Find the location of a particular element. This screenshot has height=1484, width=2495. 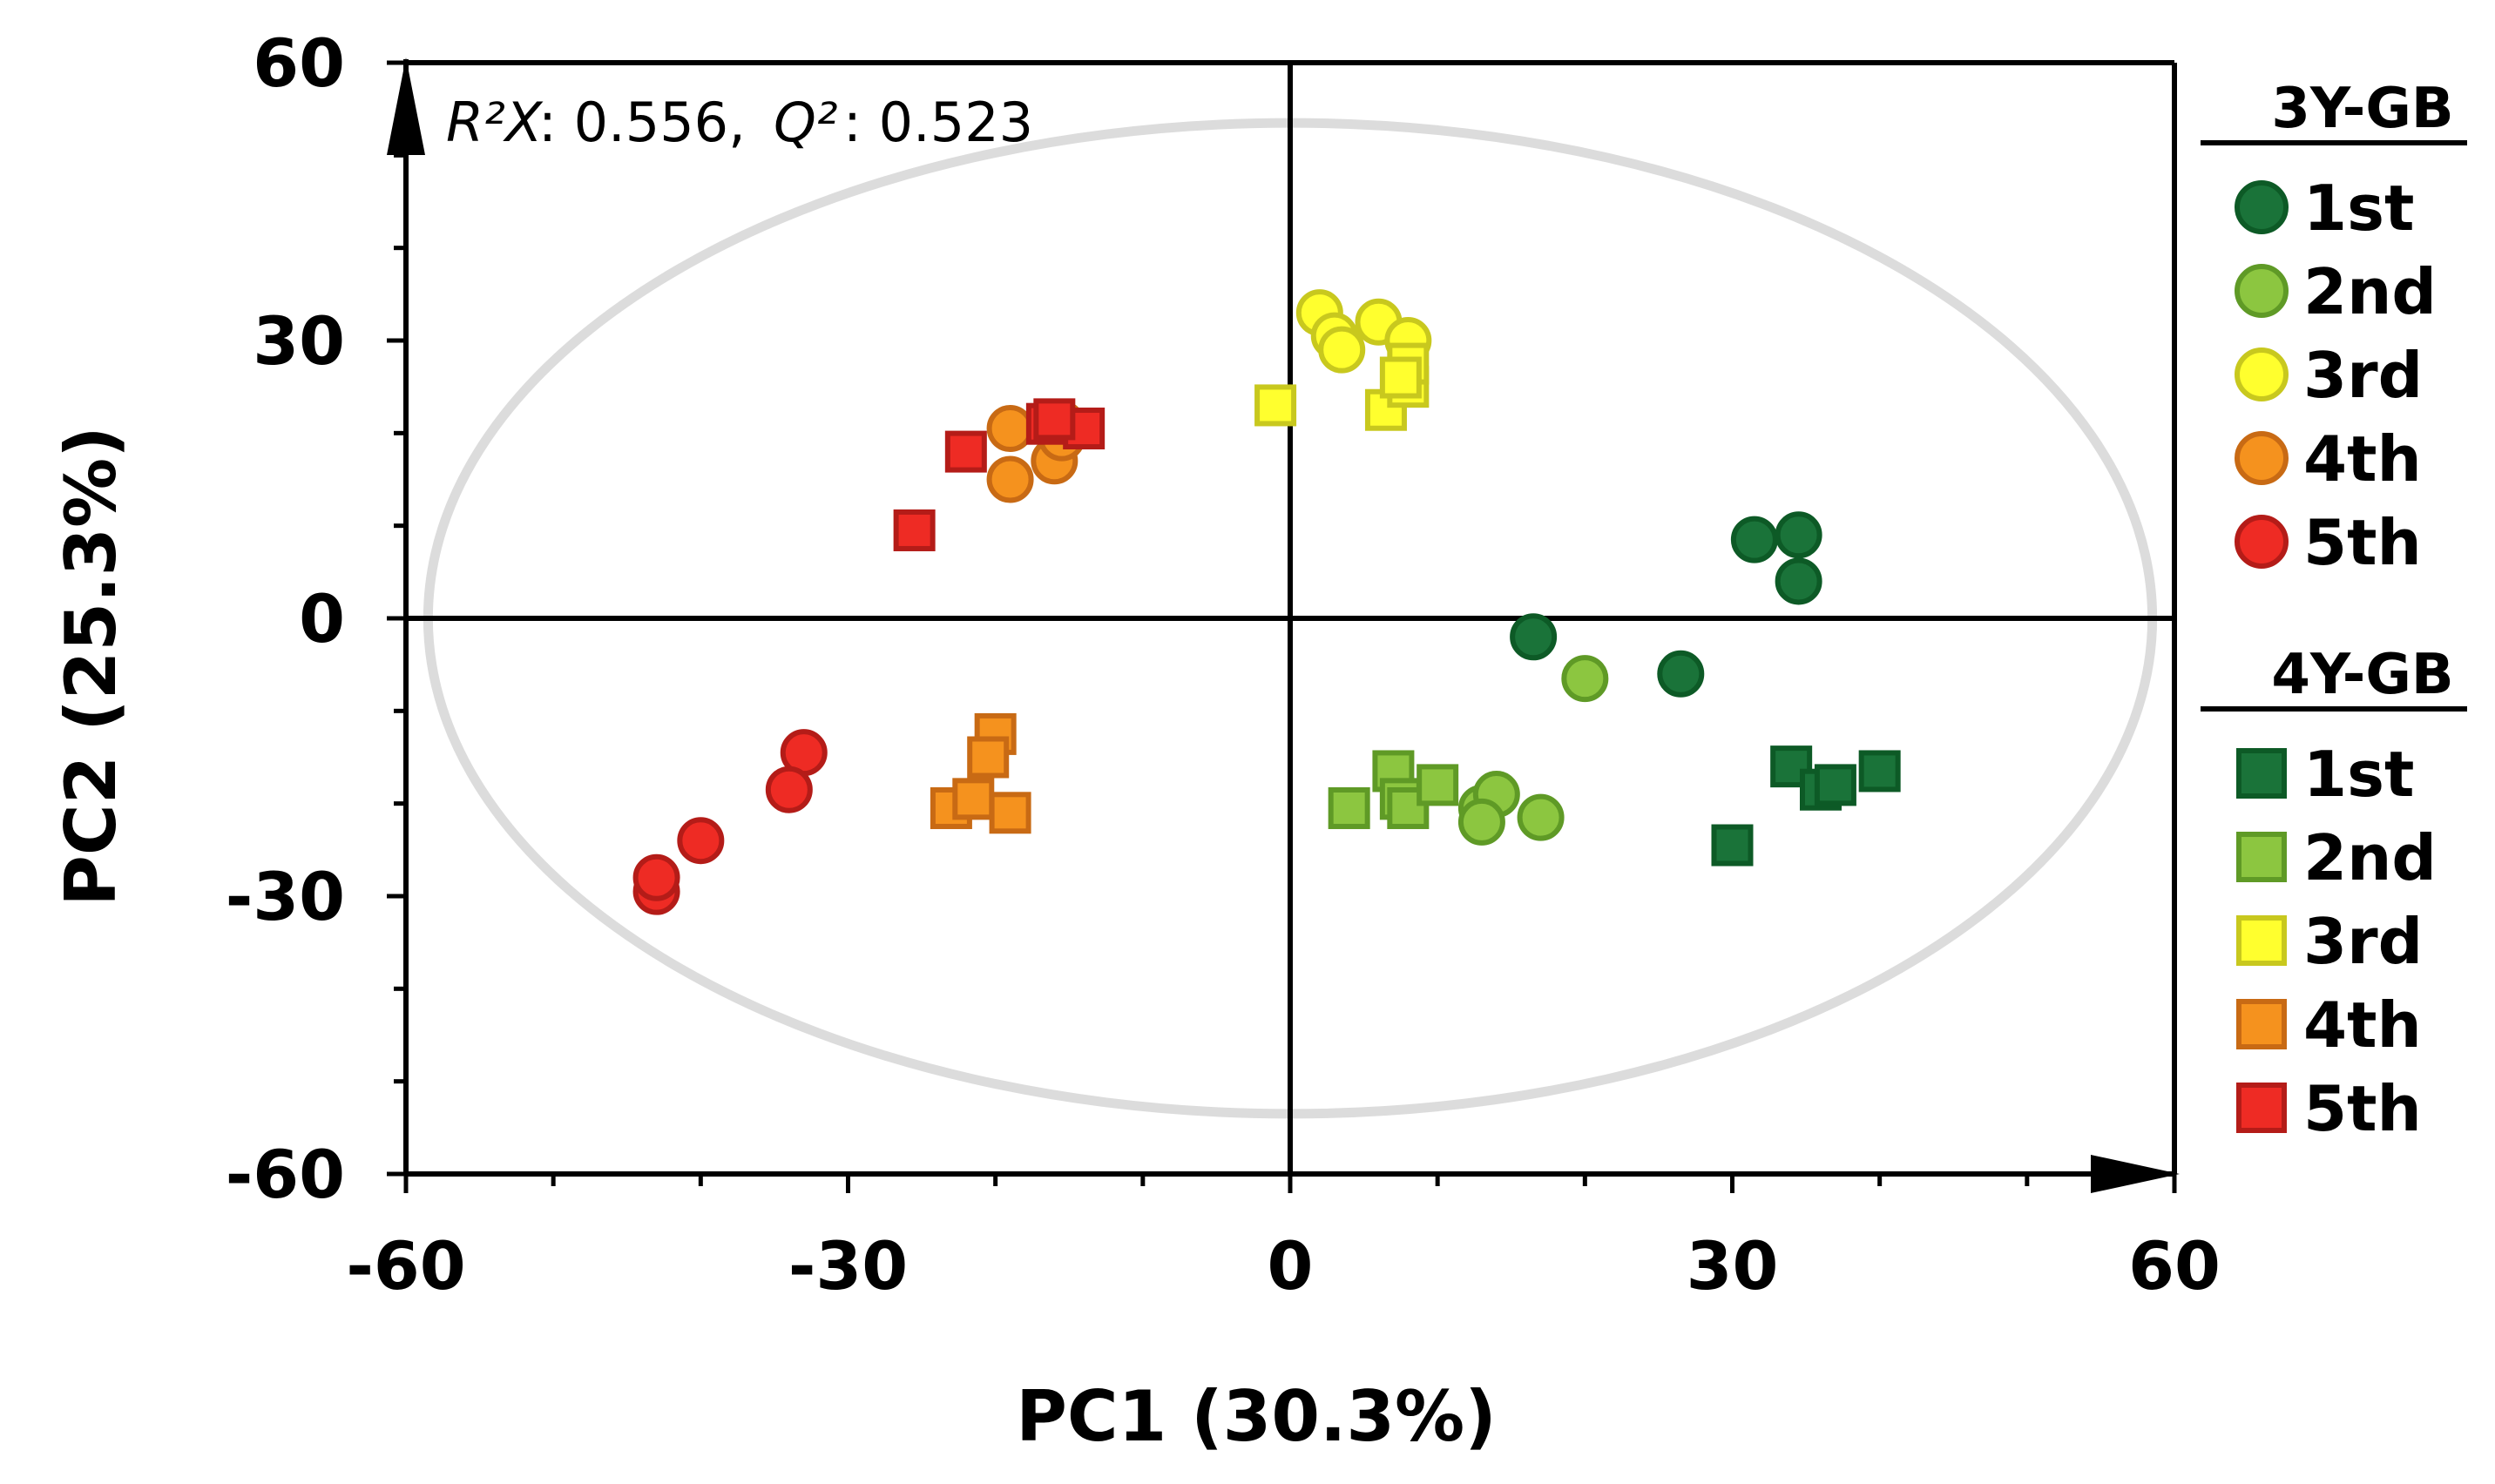

annotation-r2x: R²X is located at coordinates (495, 122).